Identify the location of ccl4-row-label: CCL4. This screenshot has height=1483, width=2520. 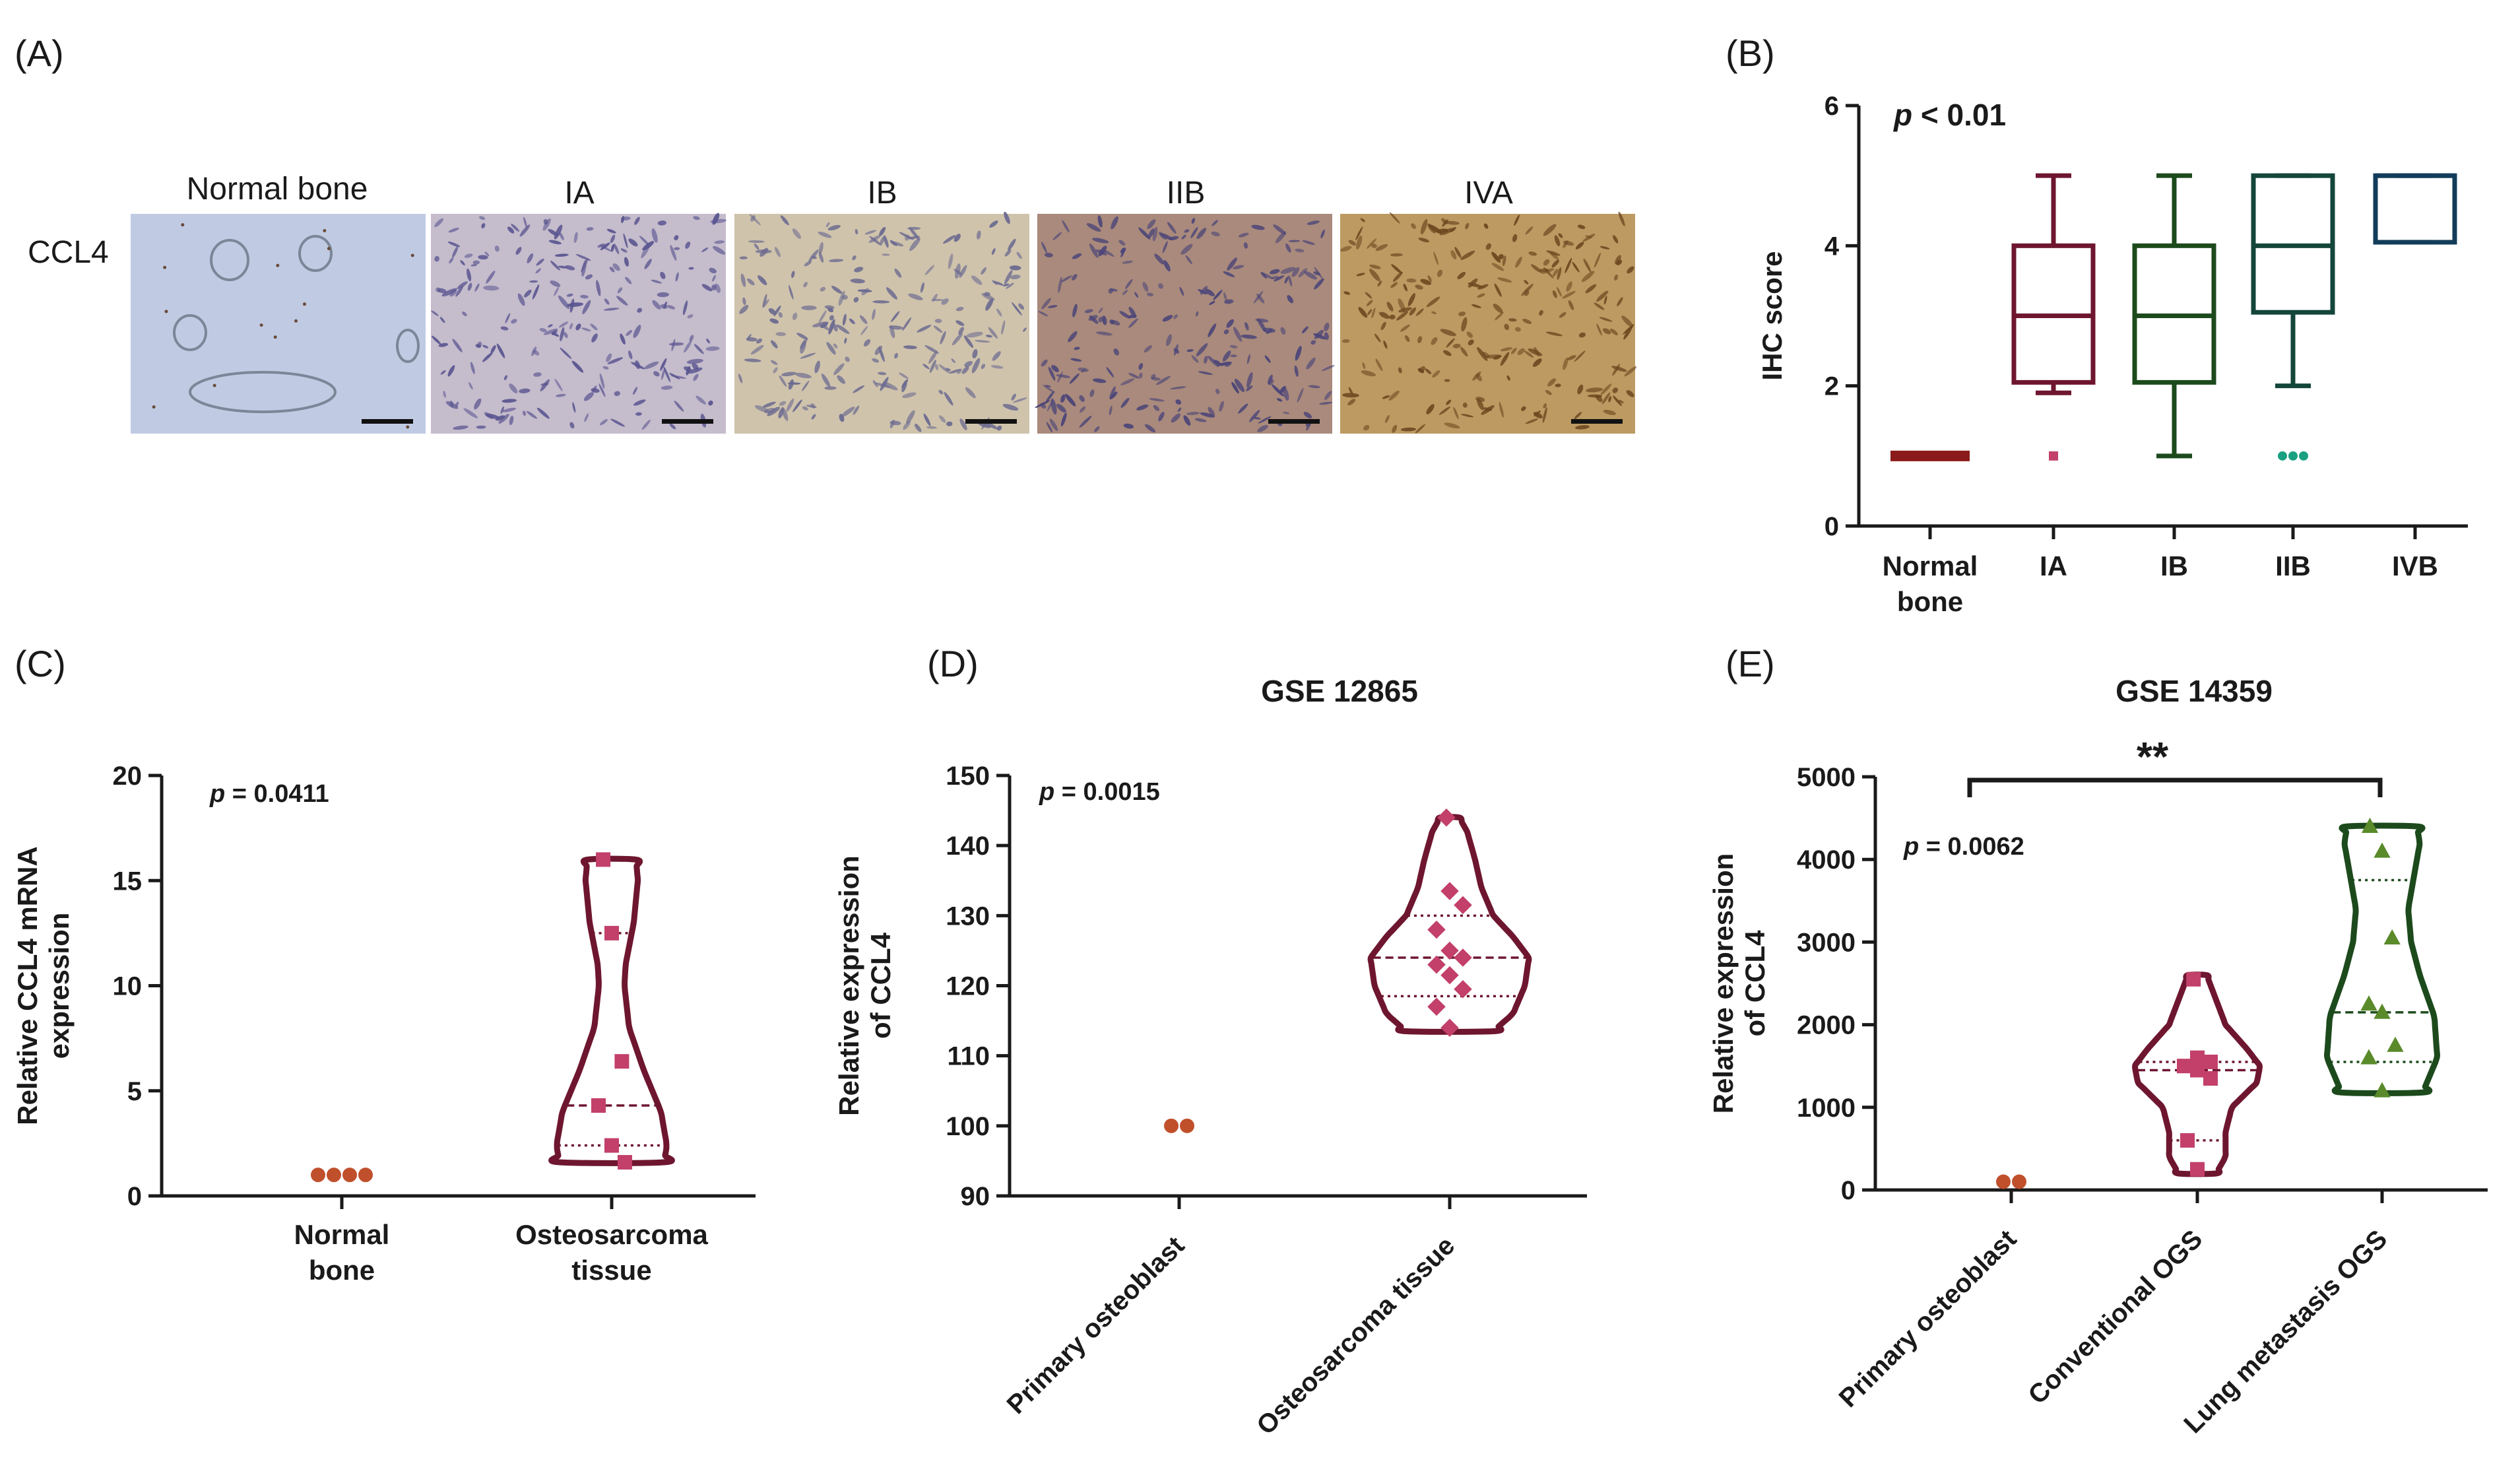
(68, 252).